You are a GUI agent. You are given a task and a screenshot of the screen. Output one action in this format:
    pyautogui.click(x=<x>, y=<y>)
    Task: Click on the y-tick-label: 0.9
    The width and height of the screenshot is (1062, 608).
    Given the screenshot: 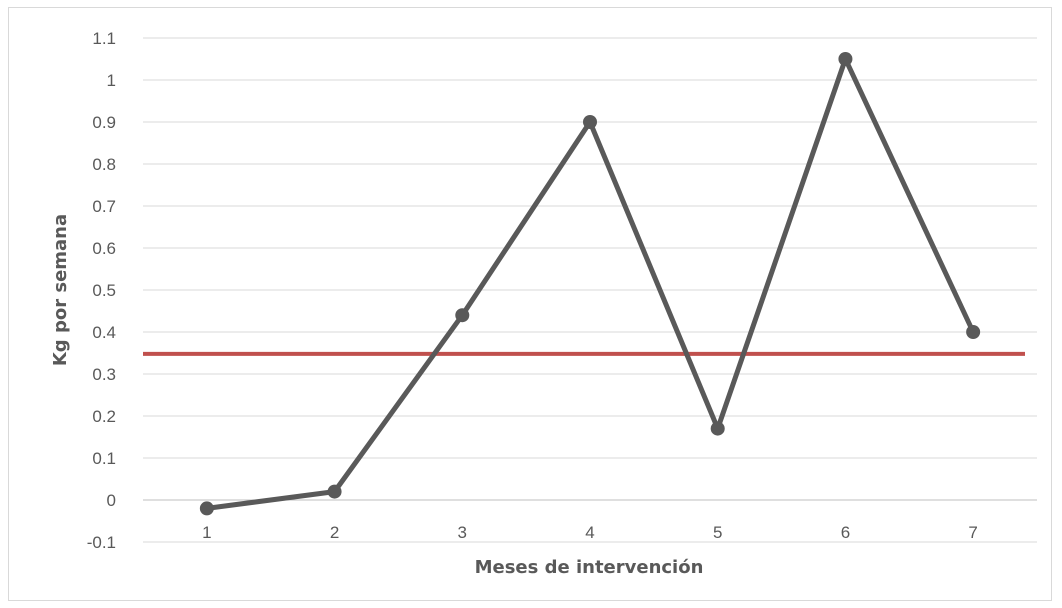 What is the action you would take?
    pyautogui.click(x=104, y=122)
    